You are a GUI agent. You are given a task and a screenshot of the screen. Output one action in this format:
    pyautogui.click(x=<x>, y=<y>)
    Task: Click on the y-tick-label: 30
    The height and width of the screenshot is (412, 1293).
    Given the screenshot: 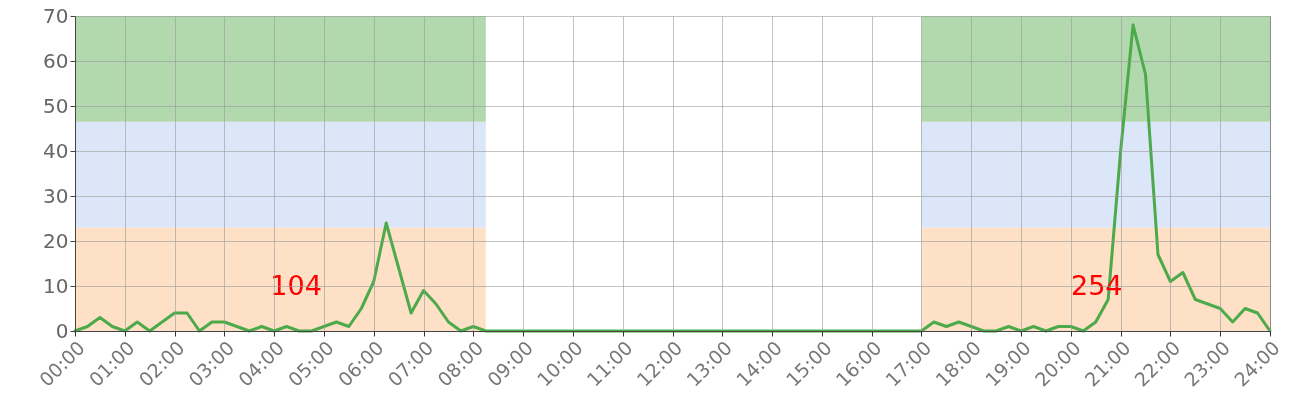 What is the action you would take?
    pyautogui.click(x=56, y=195)
    